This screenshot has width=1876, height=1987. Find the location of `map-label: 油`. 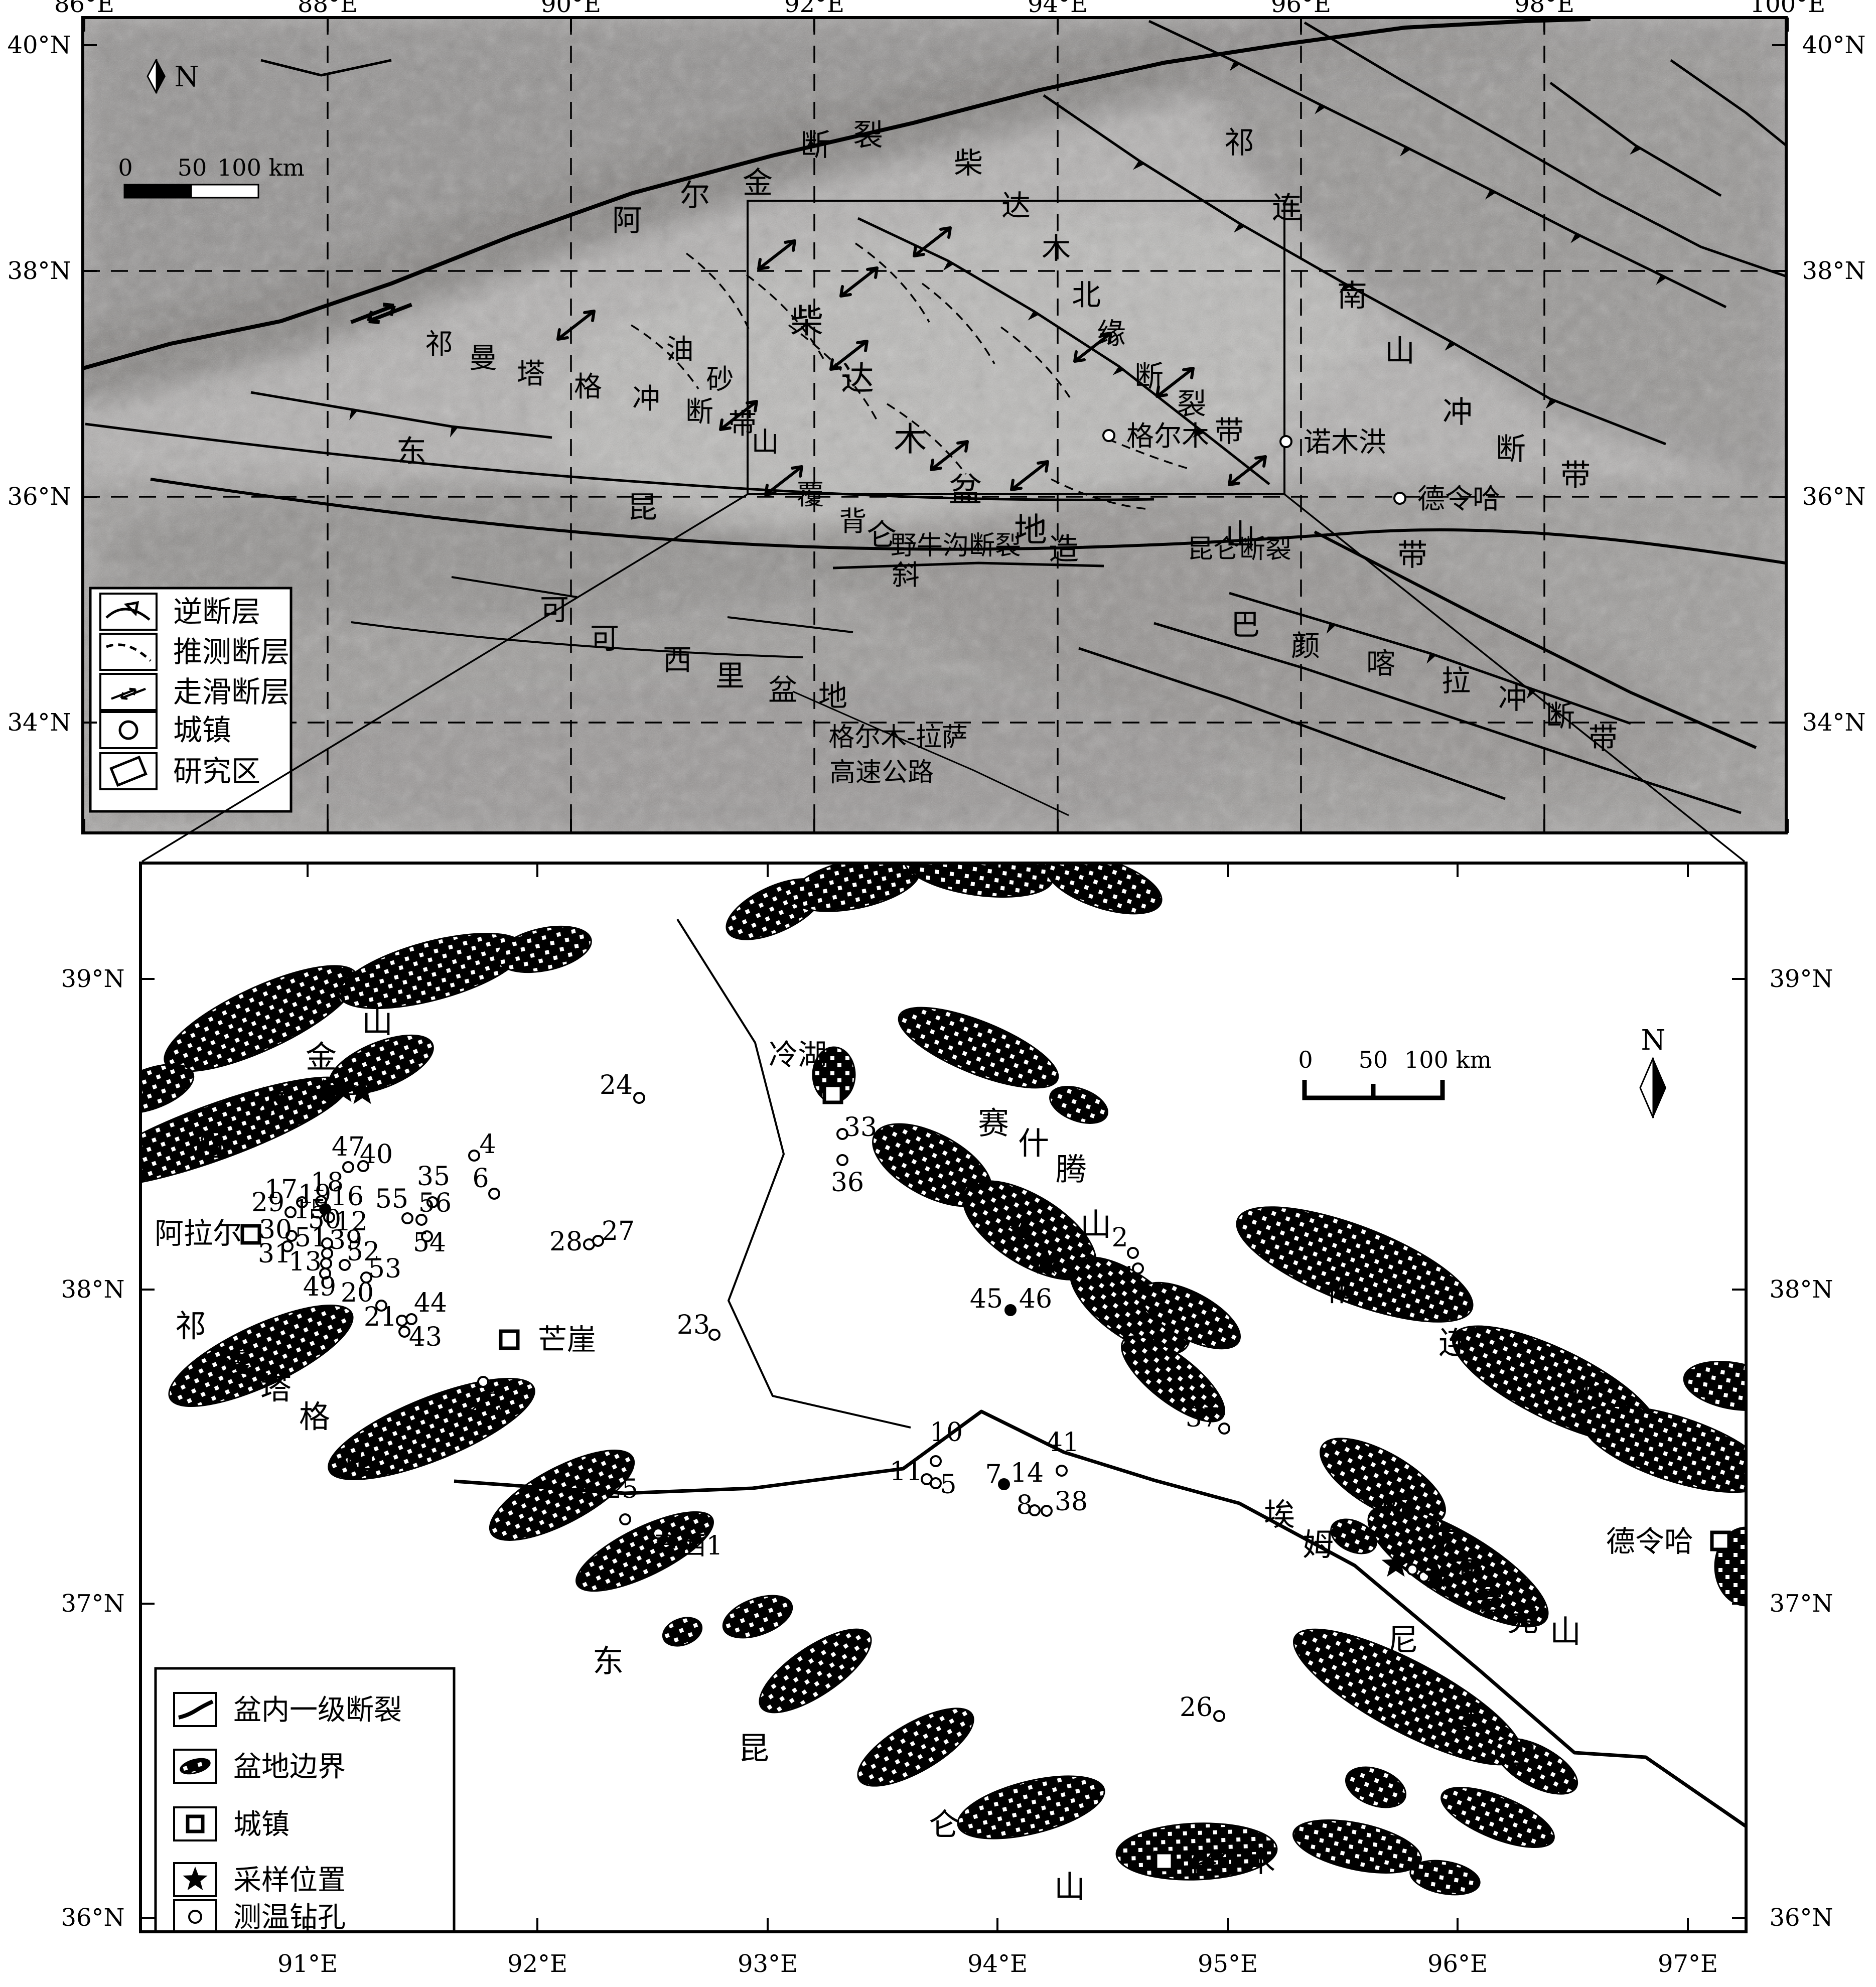

map-label: 油 is located at coordinates (679, 349).